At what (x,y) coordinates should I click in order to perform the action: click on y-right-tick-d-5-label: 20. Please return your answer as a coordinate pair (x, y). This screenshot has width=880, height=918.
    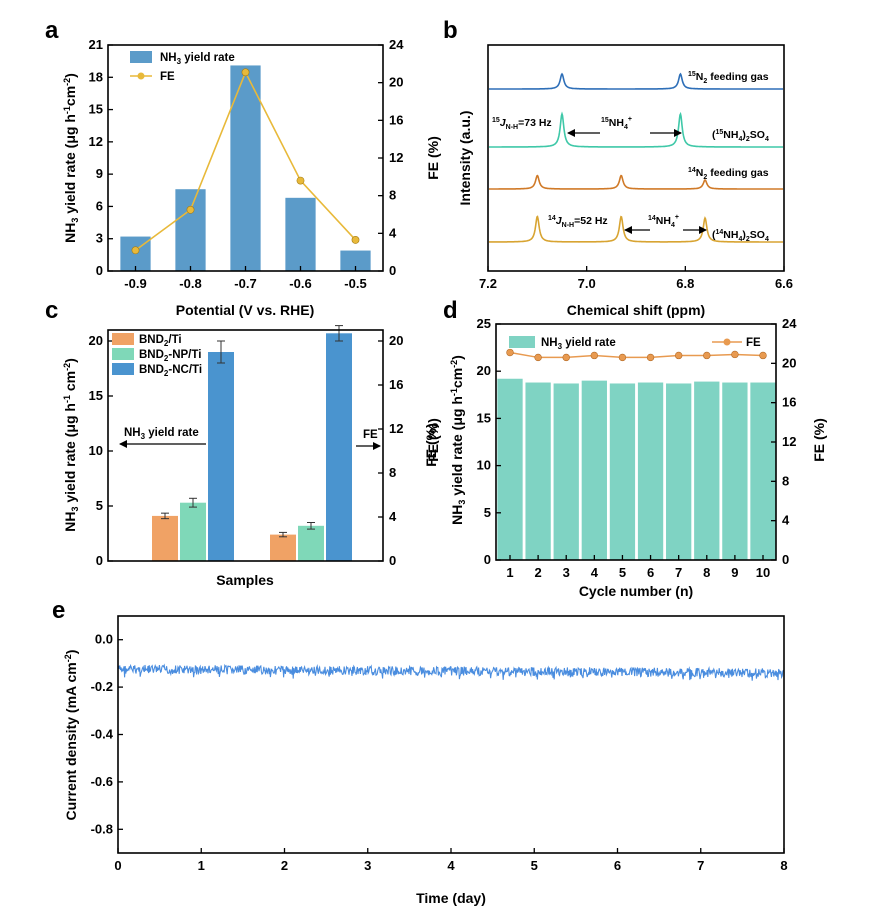
    Looking at the image, I should click on (789, 362).